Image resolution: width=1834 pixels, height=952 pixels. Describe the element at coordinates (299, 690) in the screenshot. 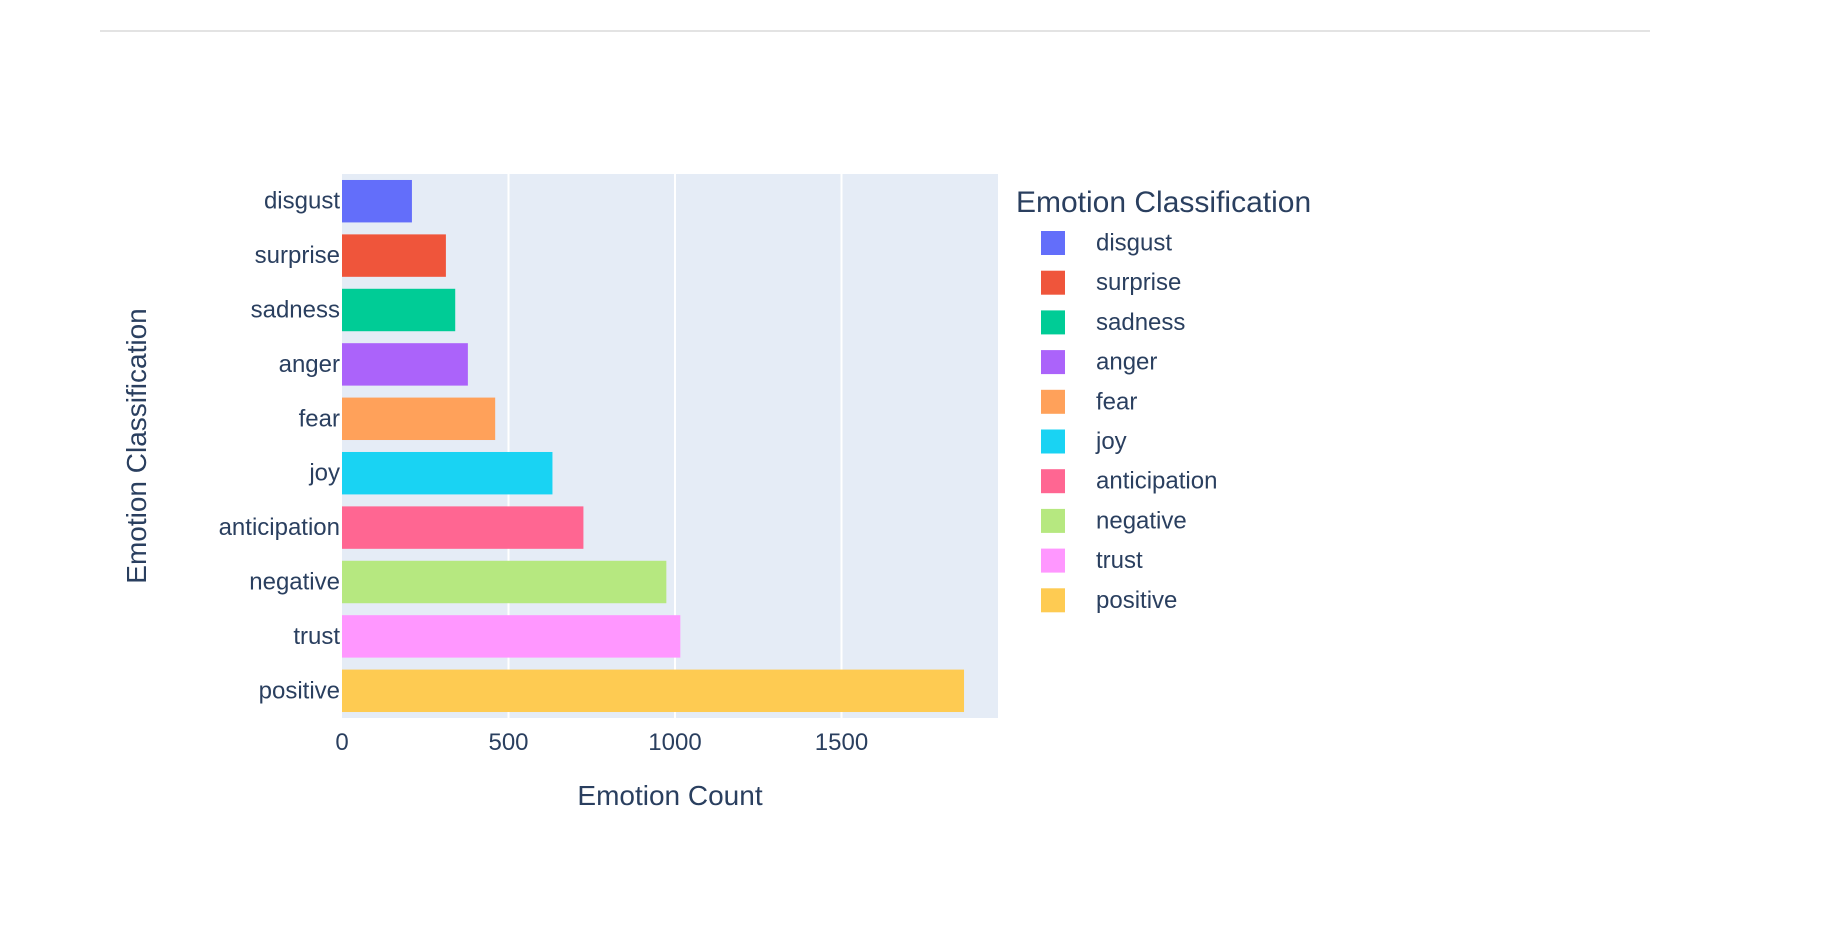

I see `y-tick-label: positive` at that location.